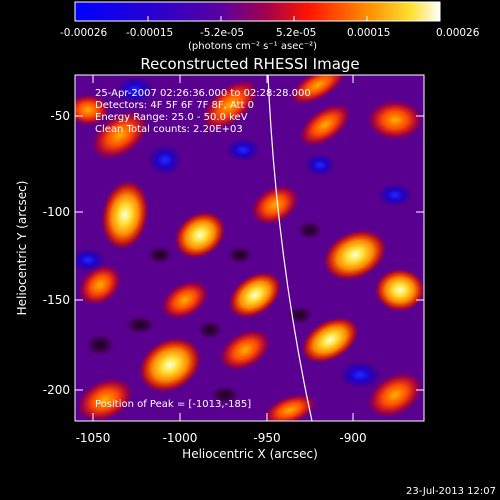 The image size is (500, 500). Describe the element at coordinates (368, 33) in the screenshot. I see `color-bar-tick: 0.00015` at that location.